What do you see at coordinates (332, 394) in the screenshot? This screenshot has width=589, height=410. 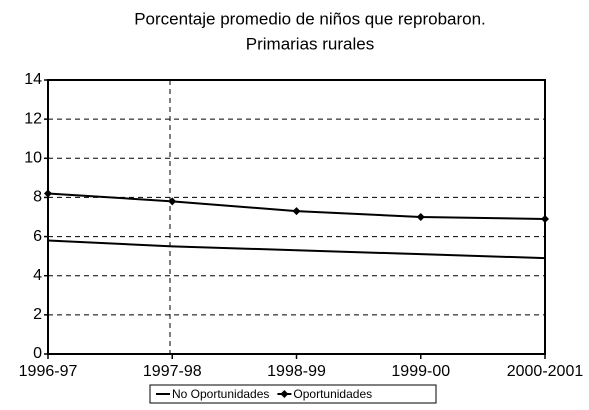 I see `legend-label: Oportunidades` at bounding box center [332, 394].